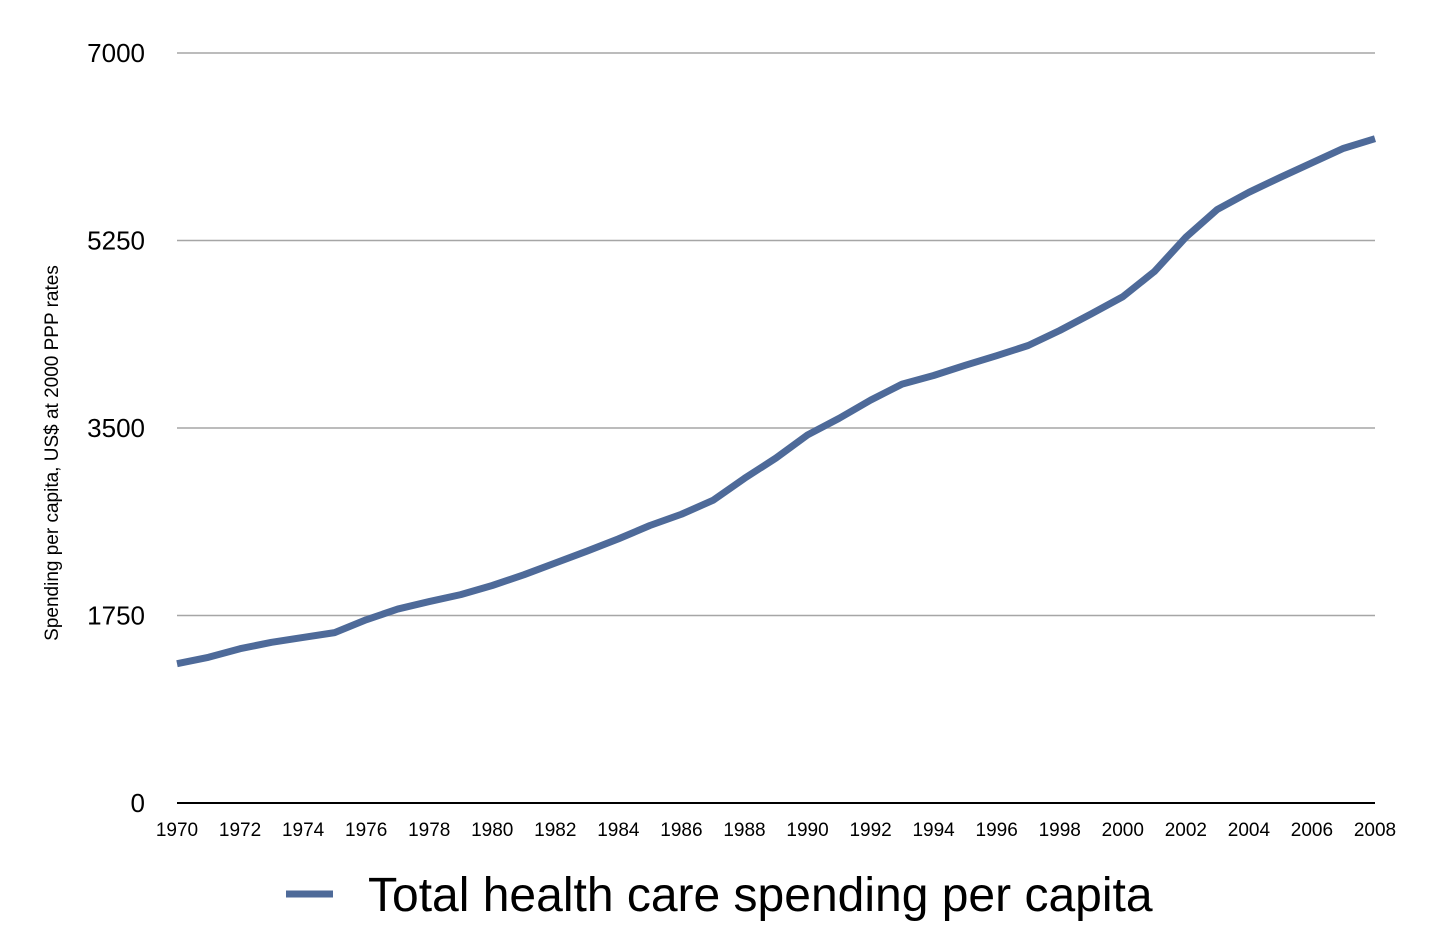 Image resolution: width=1445 pixels, height=938 pixels. I want to click on y-tick-label: 5250, so click(116, 241).